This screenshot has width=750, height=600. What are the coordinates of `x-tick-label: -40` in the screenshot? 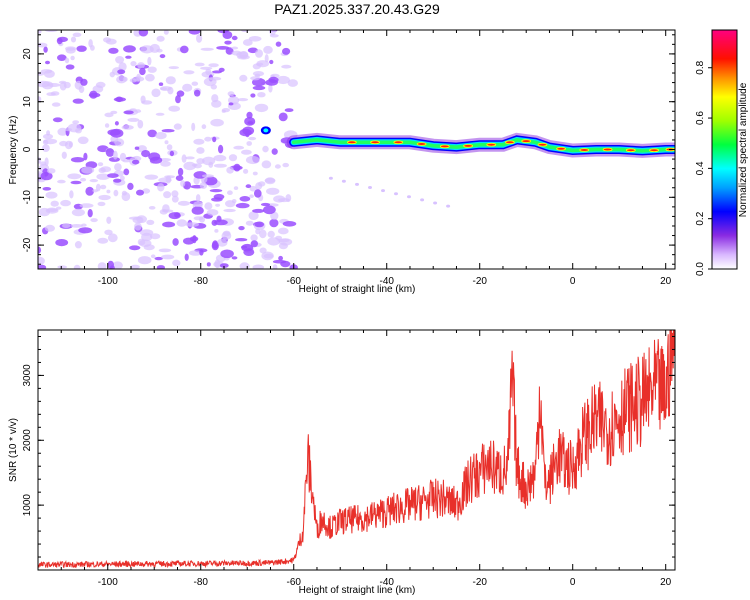 It's located at (386, 281).